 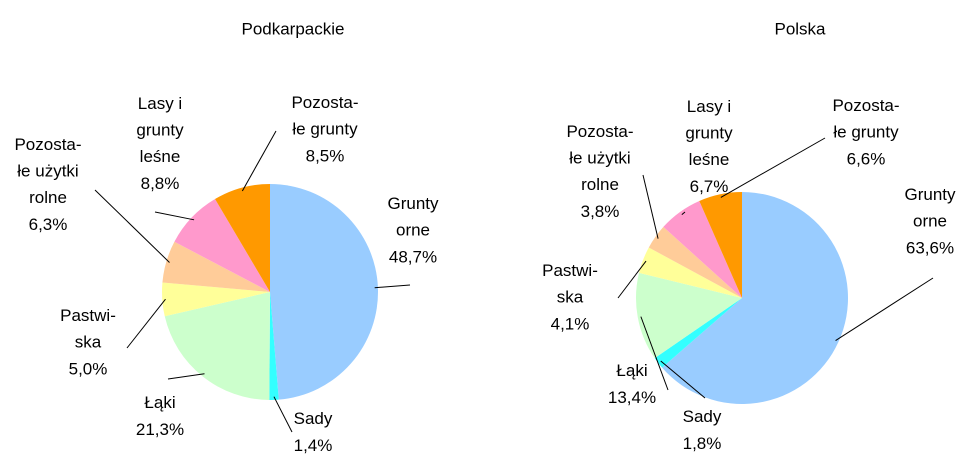 What do you see at coordinates (160, 183) in the screenshot?
I see `value-label: 8,8%` at bounding box center [160, 183].